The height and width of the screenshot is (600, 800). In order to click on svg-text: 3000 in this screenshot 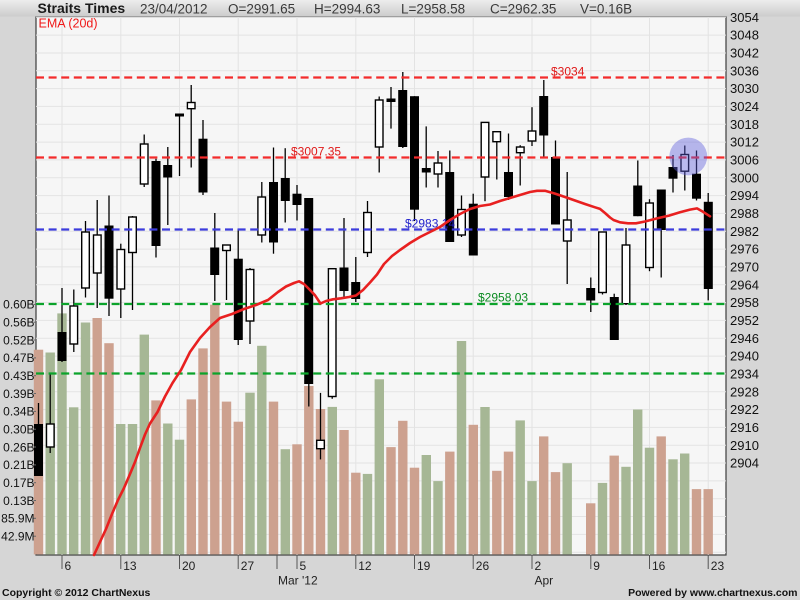, I will do `click(744, 177)`.